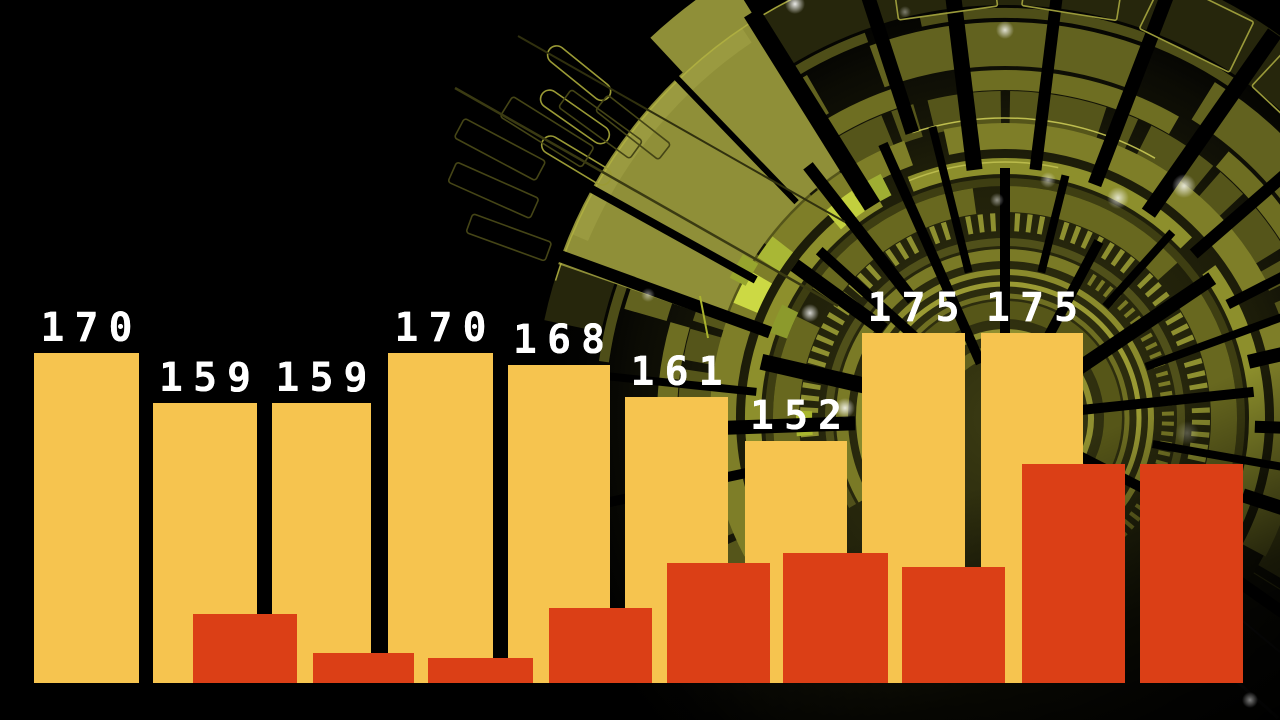 The height and width of the screenshot is (720, 1280). What do you see at coordinates (801, 416) in the screenshot?
I see `bar-value-label: 152` at bounding box center [801, 416].